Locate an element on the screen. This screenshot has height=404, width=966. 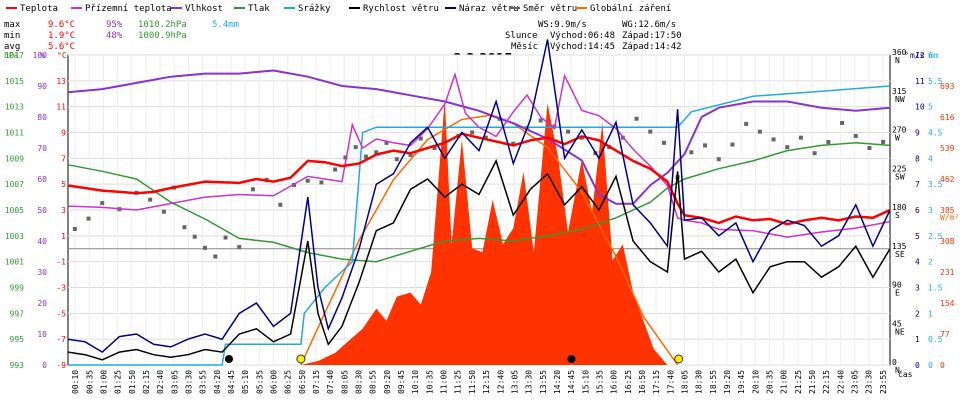
unit-hpa: hPa is located at coordinates (11, 55).